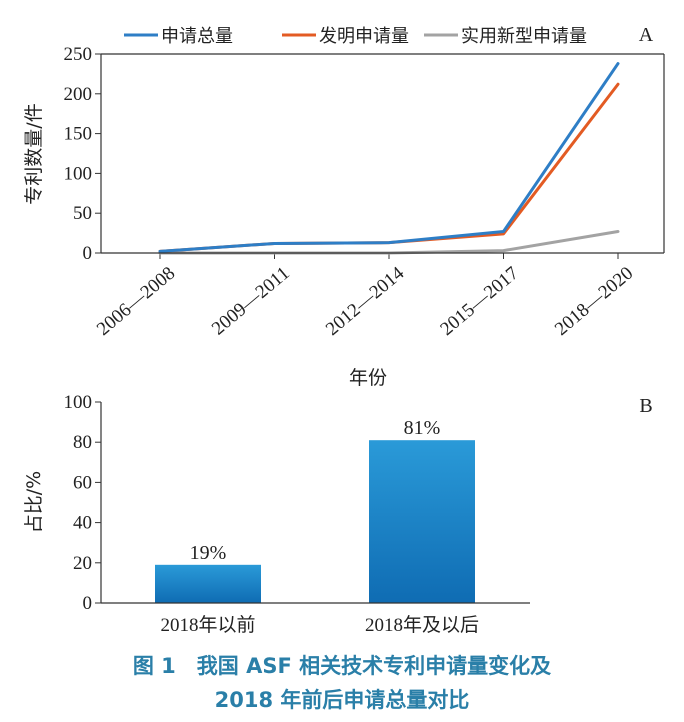  Describe the element at coordinates (251, 301) in the screenshot. I see `x-tick-label: 2009—2011` at that location.